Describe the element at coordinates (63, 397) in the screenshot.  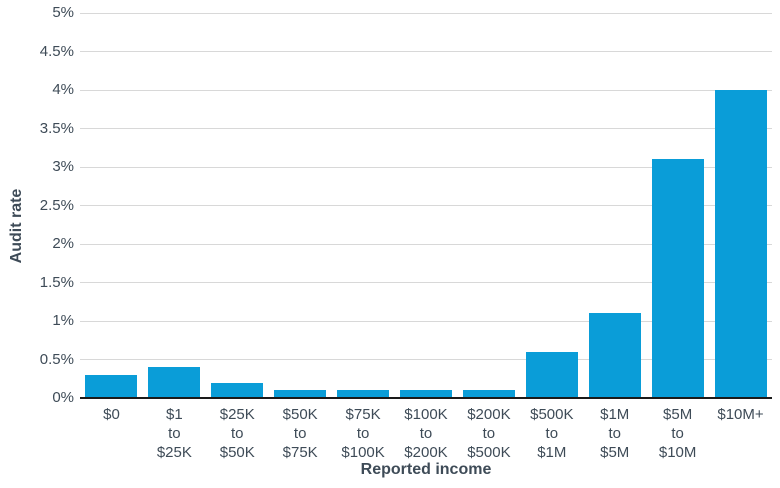
I see `y-axis-tick-label: 0%` at that location.